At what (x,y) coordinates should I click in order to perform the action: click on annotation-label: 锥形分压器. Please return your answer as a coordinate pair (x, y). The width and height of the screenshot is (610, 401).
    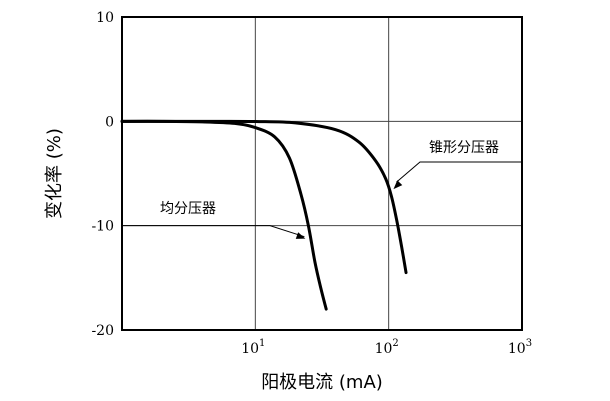
    Looking at the image, I should click on (464, 148).